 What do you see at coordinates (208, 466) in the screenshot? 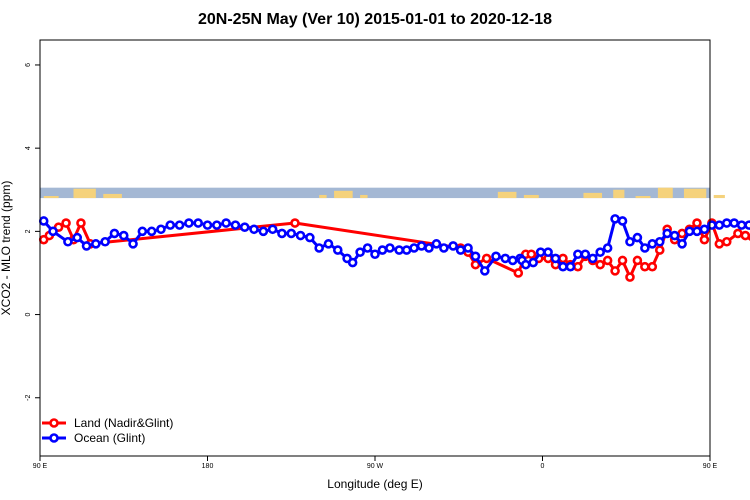
I see `x-tick-label: 180` at bounding box center [208, 466].